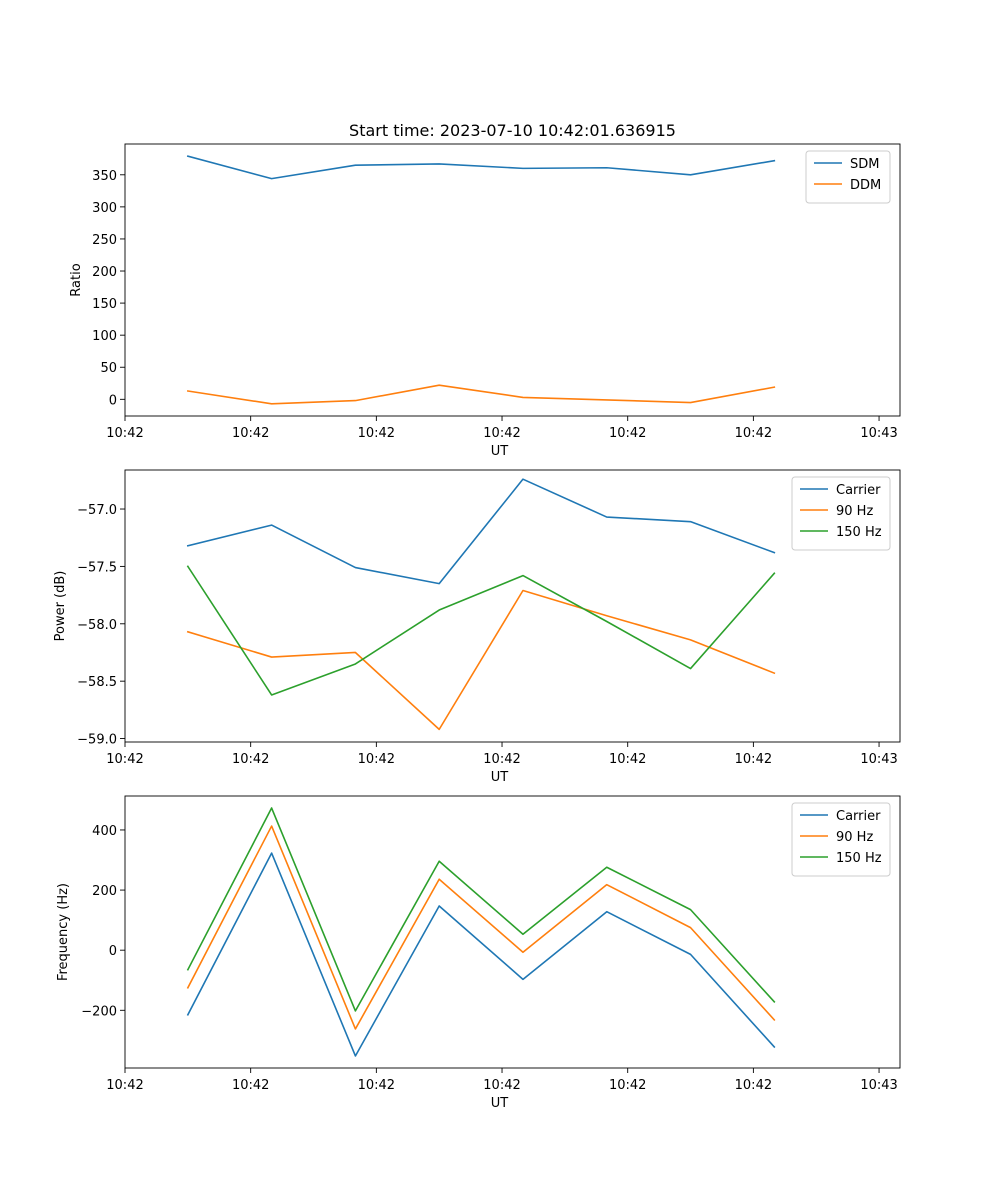  Describe the element at coordinates (864, 164) in the screenshot. I see `legend-label: SDM` at that location.